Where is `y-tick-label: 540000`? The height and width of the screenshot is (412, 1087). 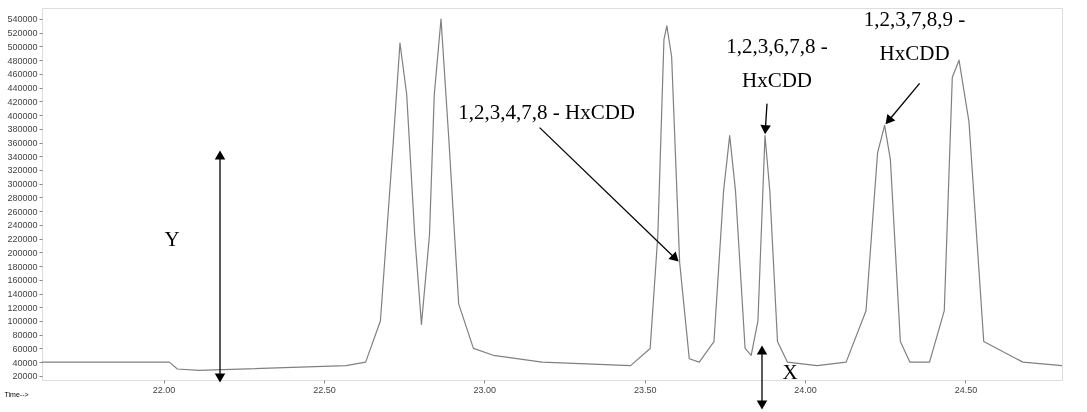 y-tick-label: 540000 is located at coordinates (22, 19).